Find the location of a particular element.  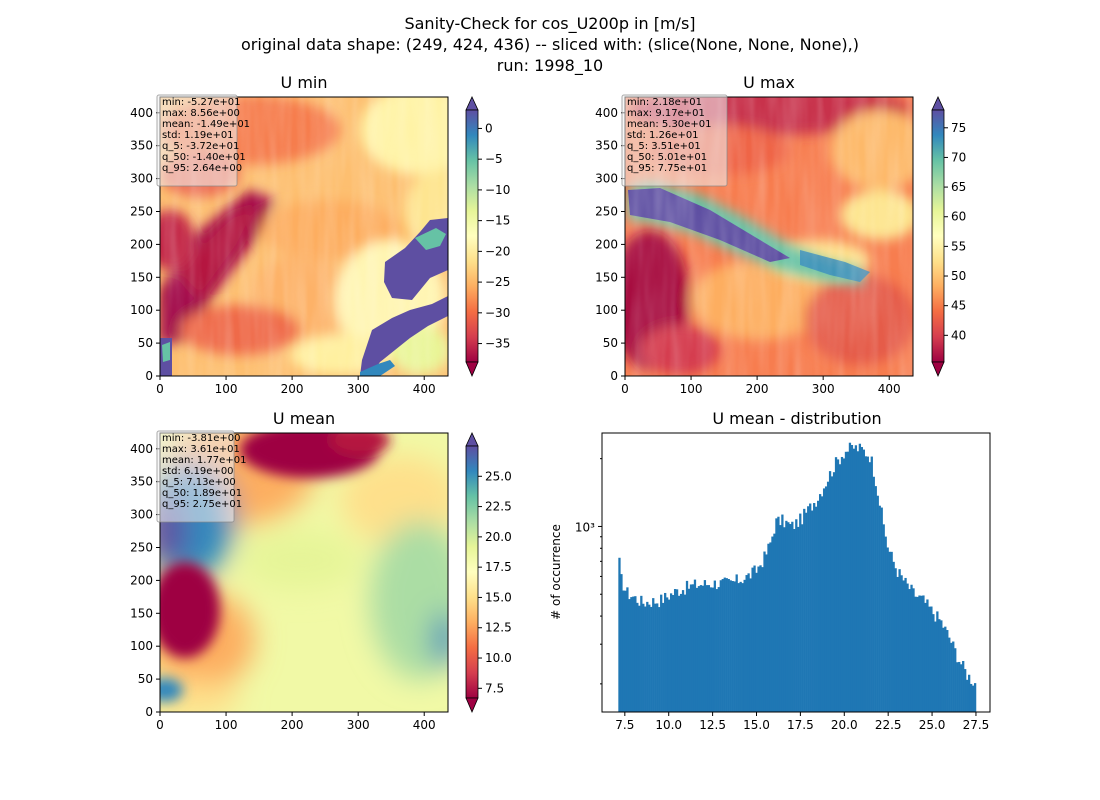

umax-y-axis: 0 50 100 150 200 250 300 350 400 is located at coordinates (610, 244).